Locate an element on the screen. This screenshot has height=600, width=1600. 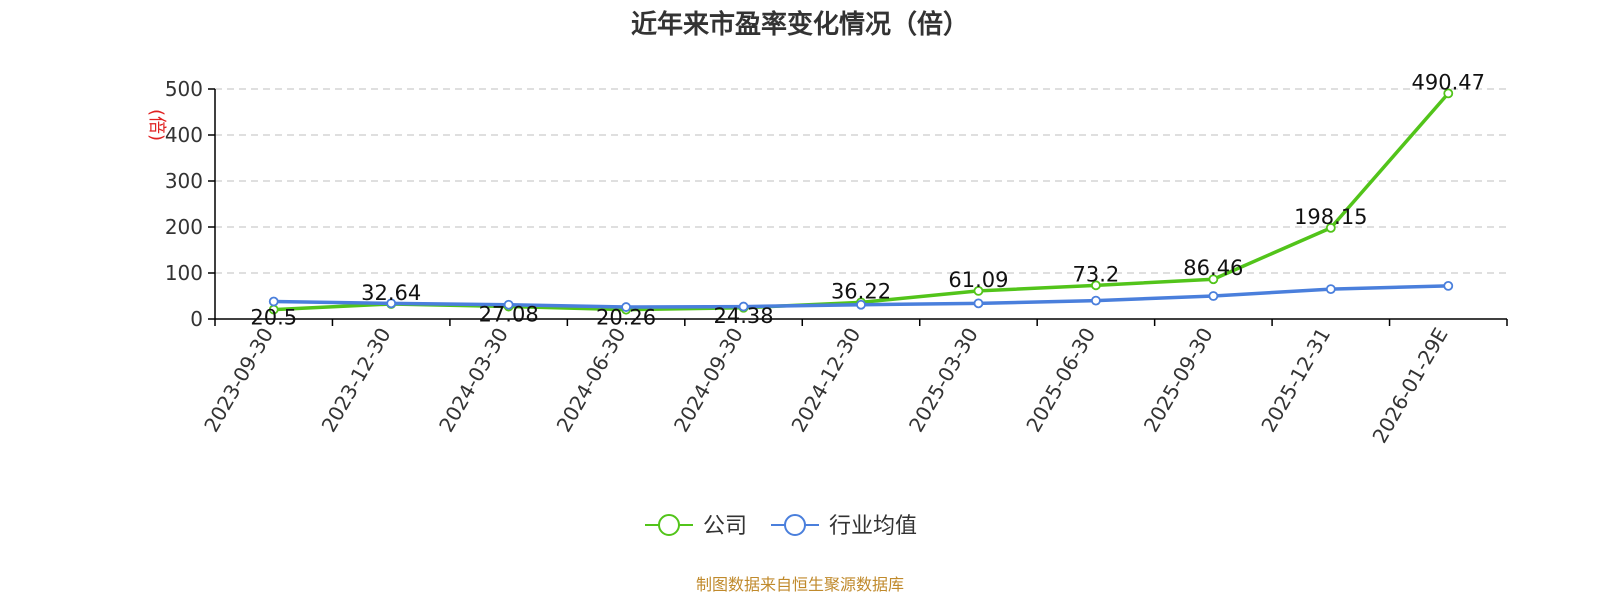
data-label: 73.2 is located at coordinates (1096, 274).